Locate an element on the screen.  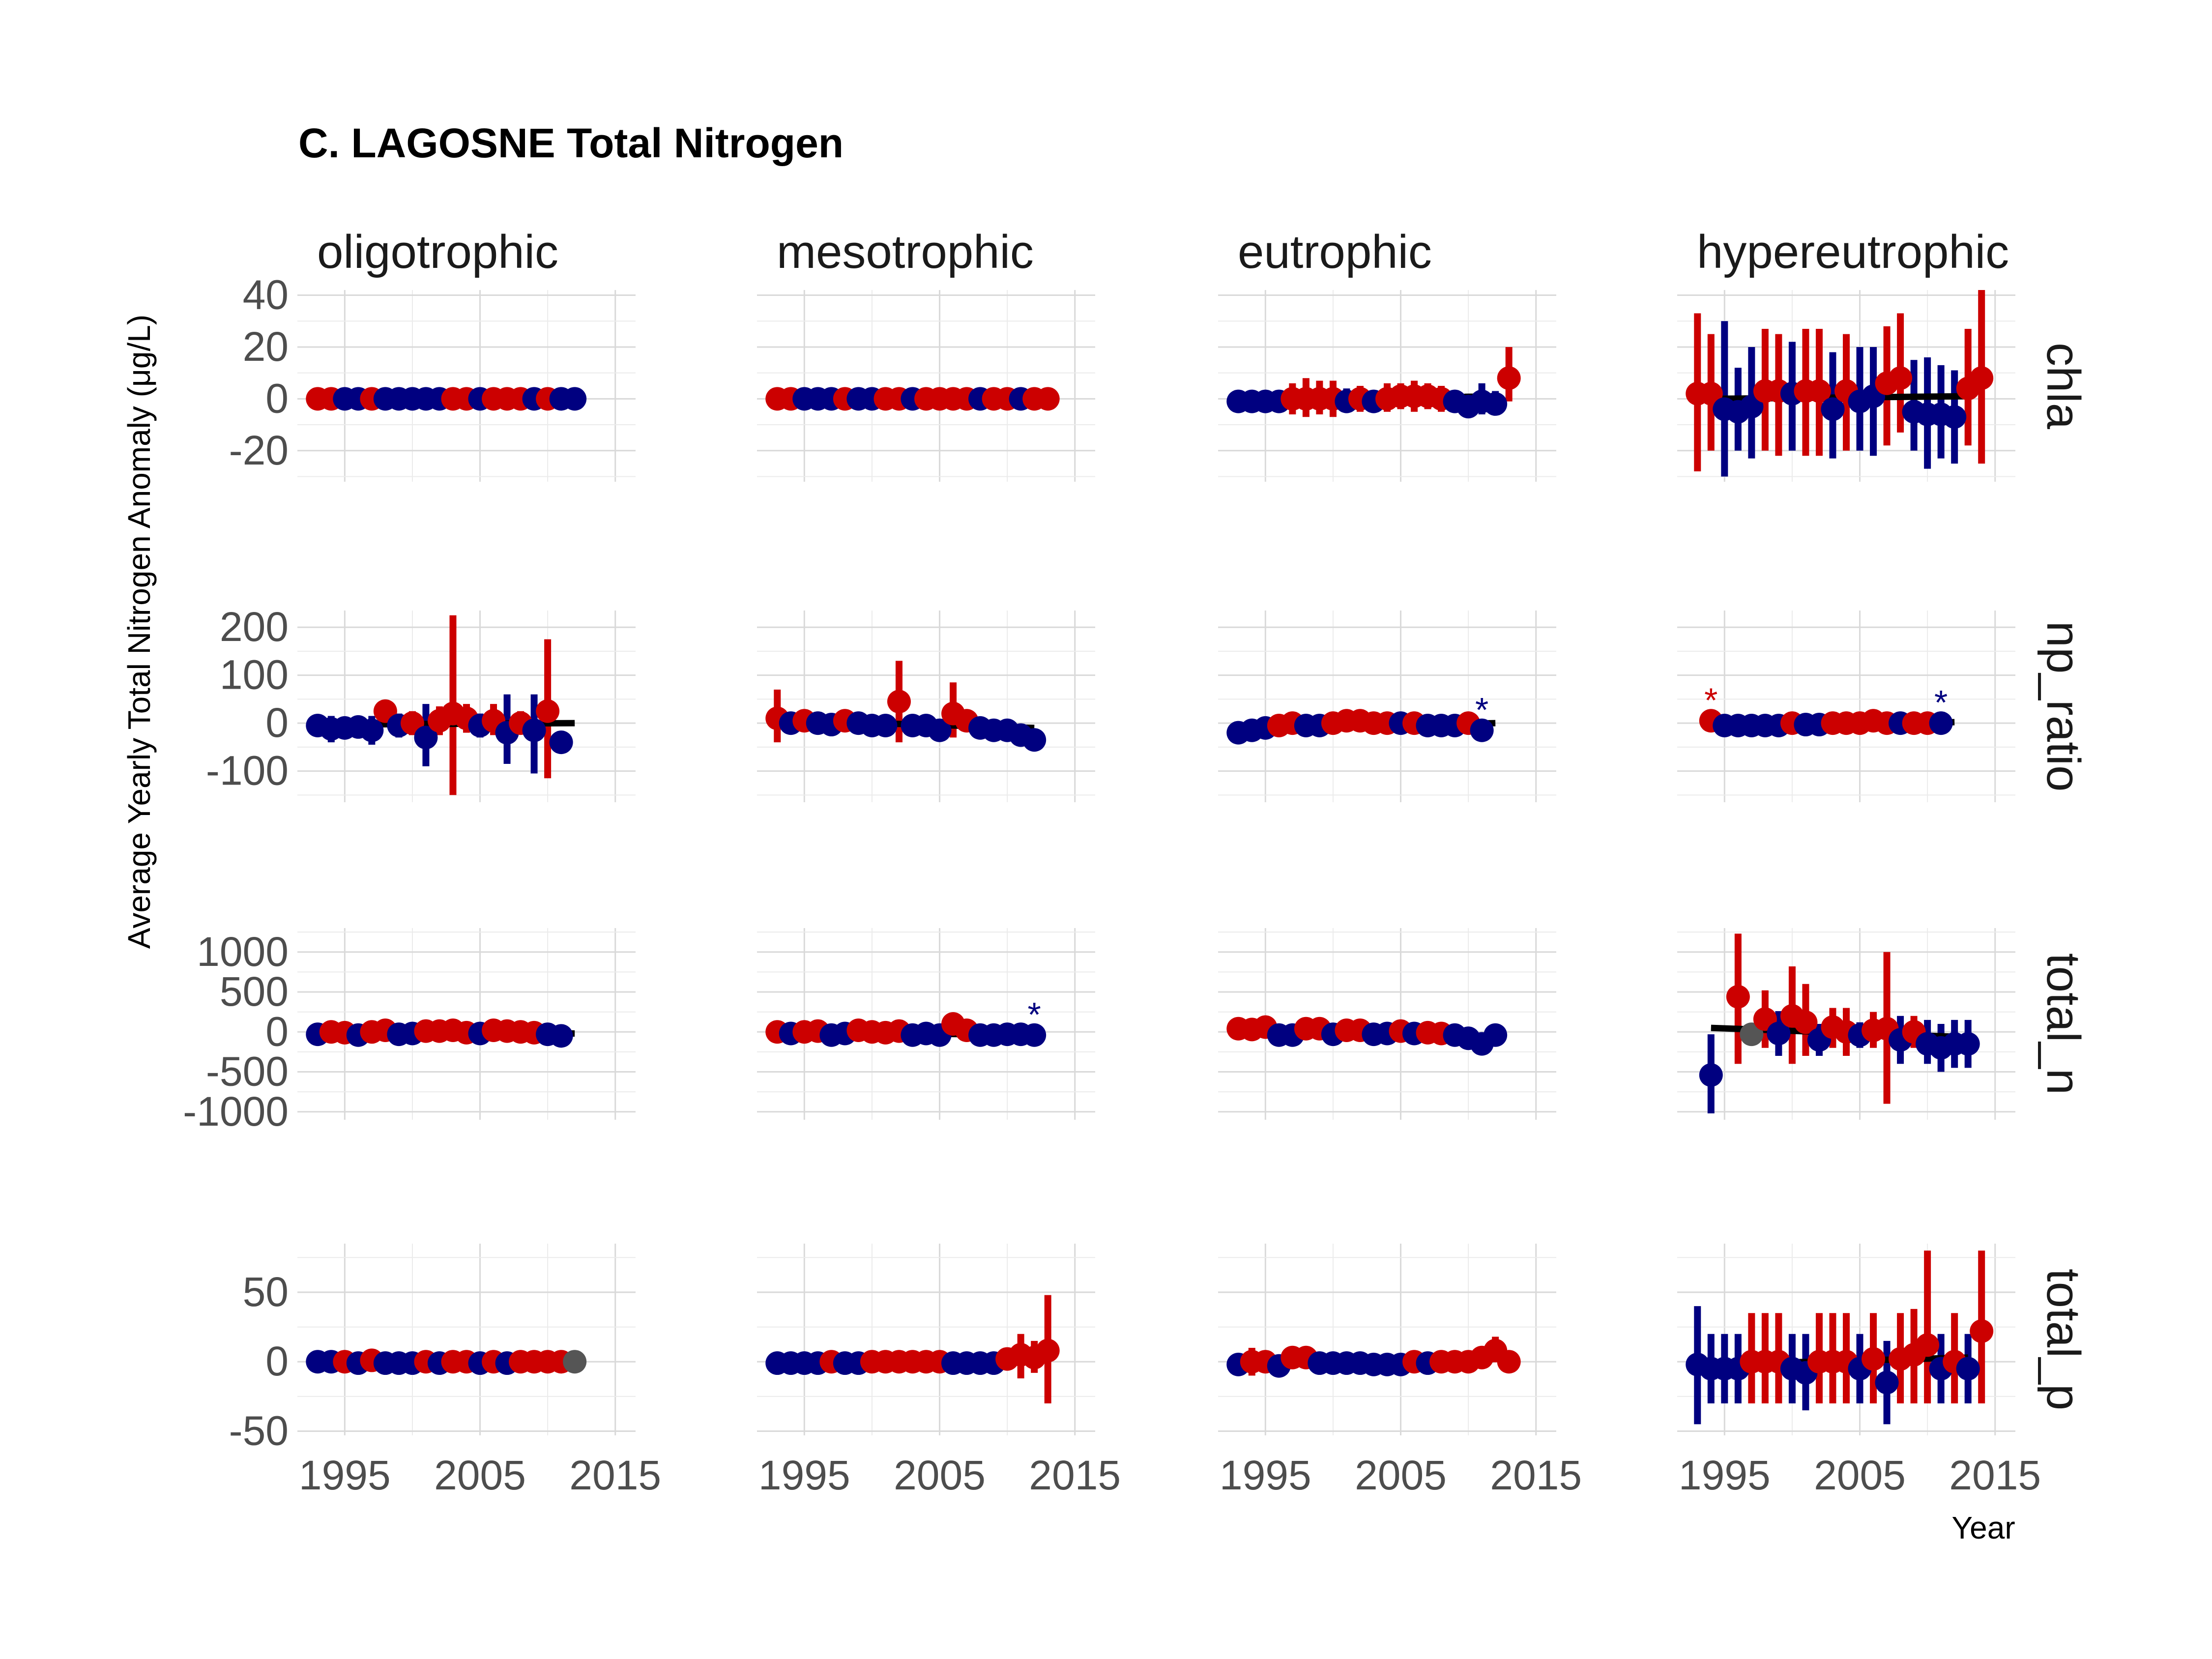
panel-total_n-mesotrophic: * is located at coordinates (926, 1024).